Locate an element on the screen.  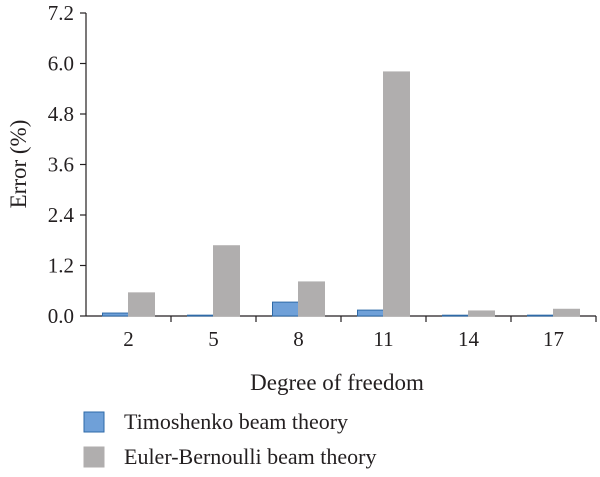
y-tick-label: 2.4 is located at coordinates (61, 215).